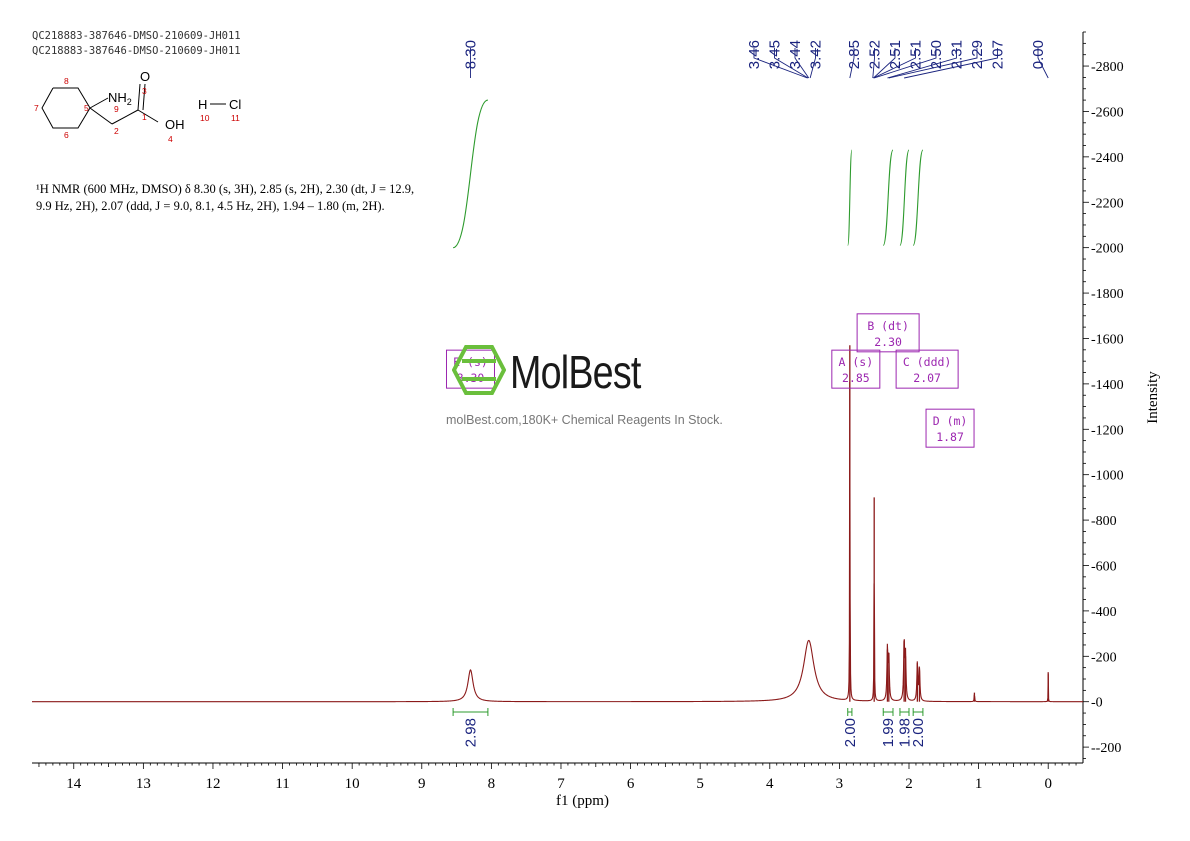 The height and width of the screenshot is (841, 1190). I want to click on y-tick-label: -1600, so click(1107, 339).